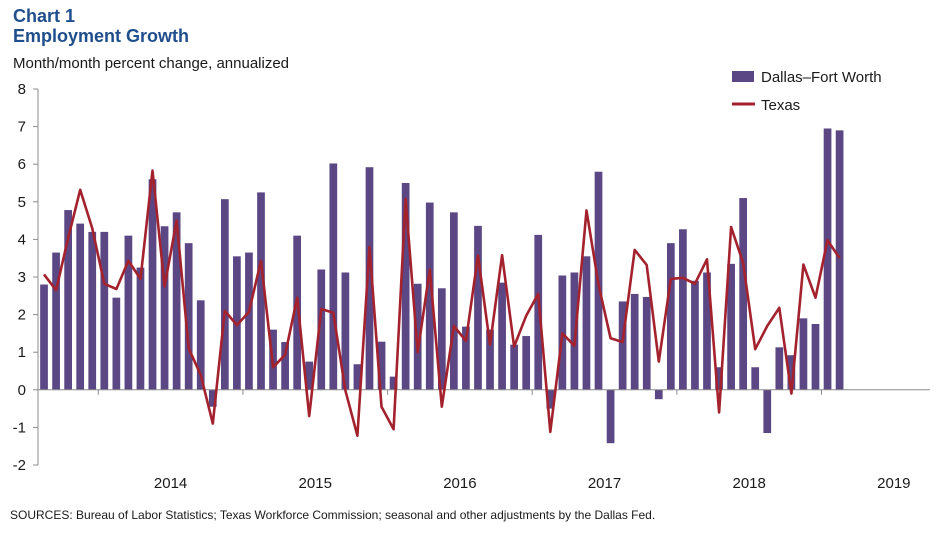  What do you see at coordinates (22, 277) in the screenshot?
I see `y-tick-label: 3` at bounding box center [22, 277].